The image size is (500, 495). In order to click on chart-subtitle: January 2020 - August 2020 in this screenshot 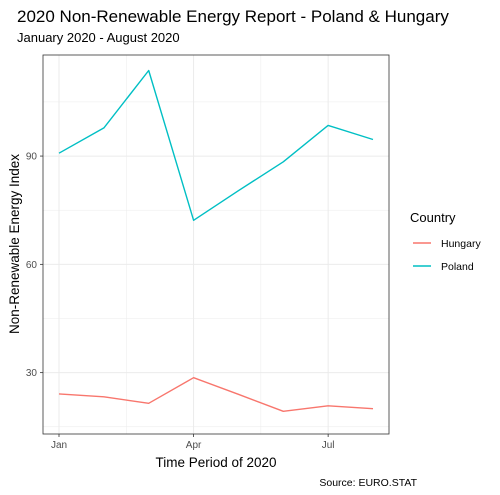, I will do `click(98, 37)`.